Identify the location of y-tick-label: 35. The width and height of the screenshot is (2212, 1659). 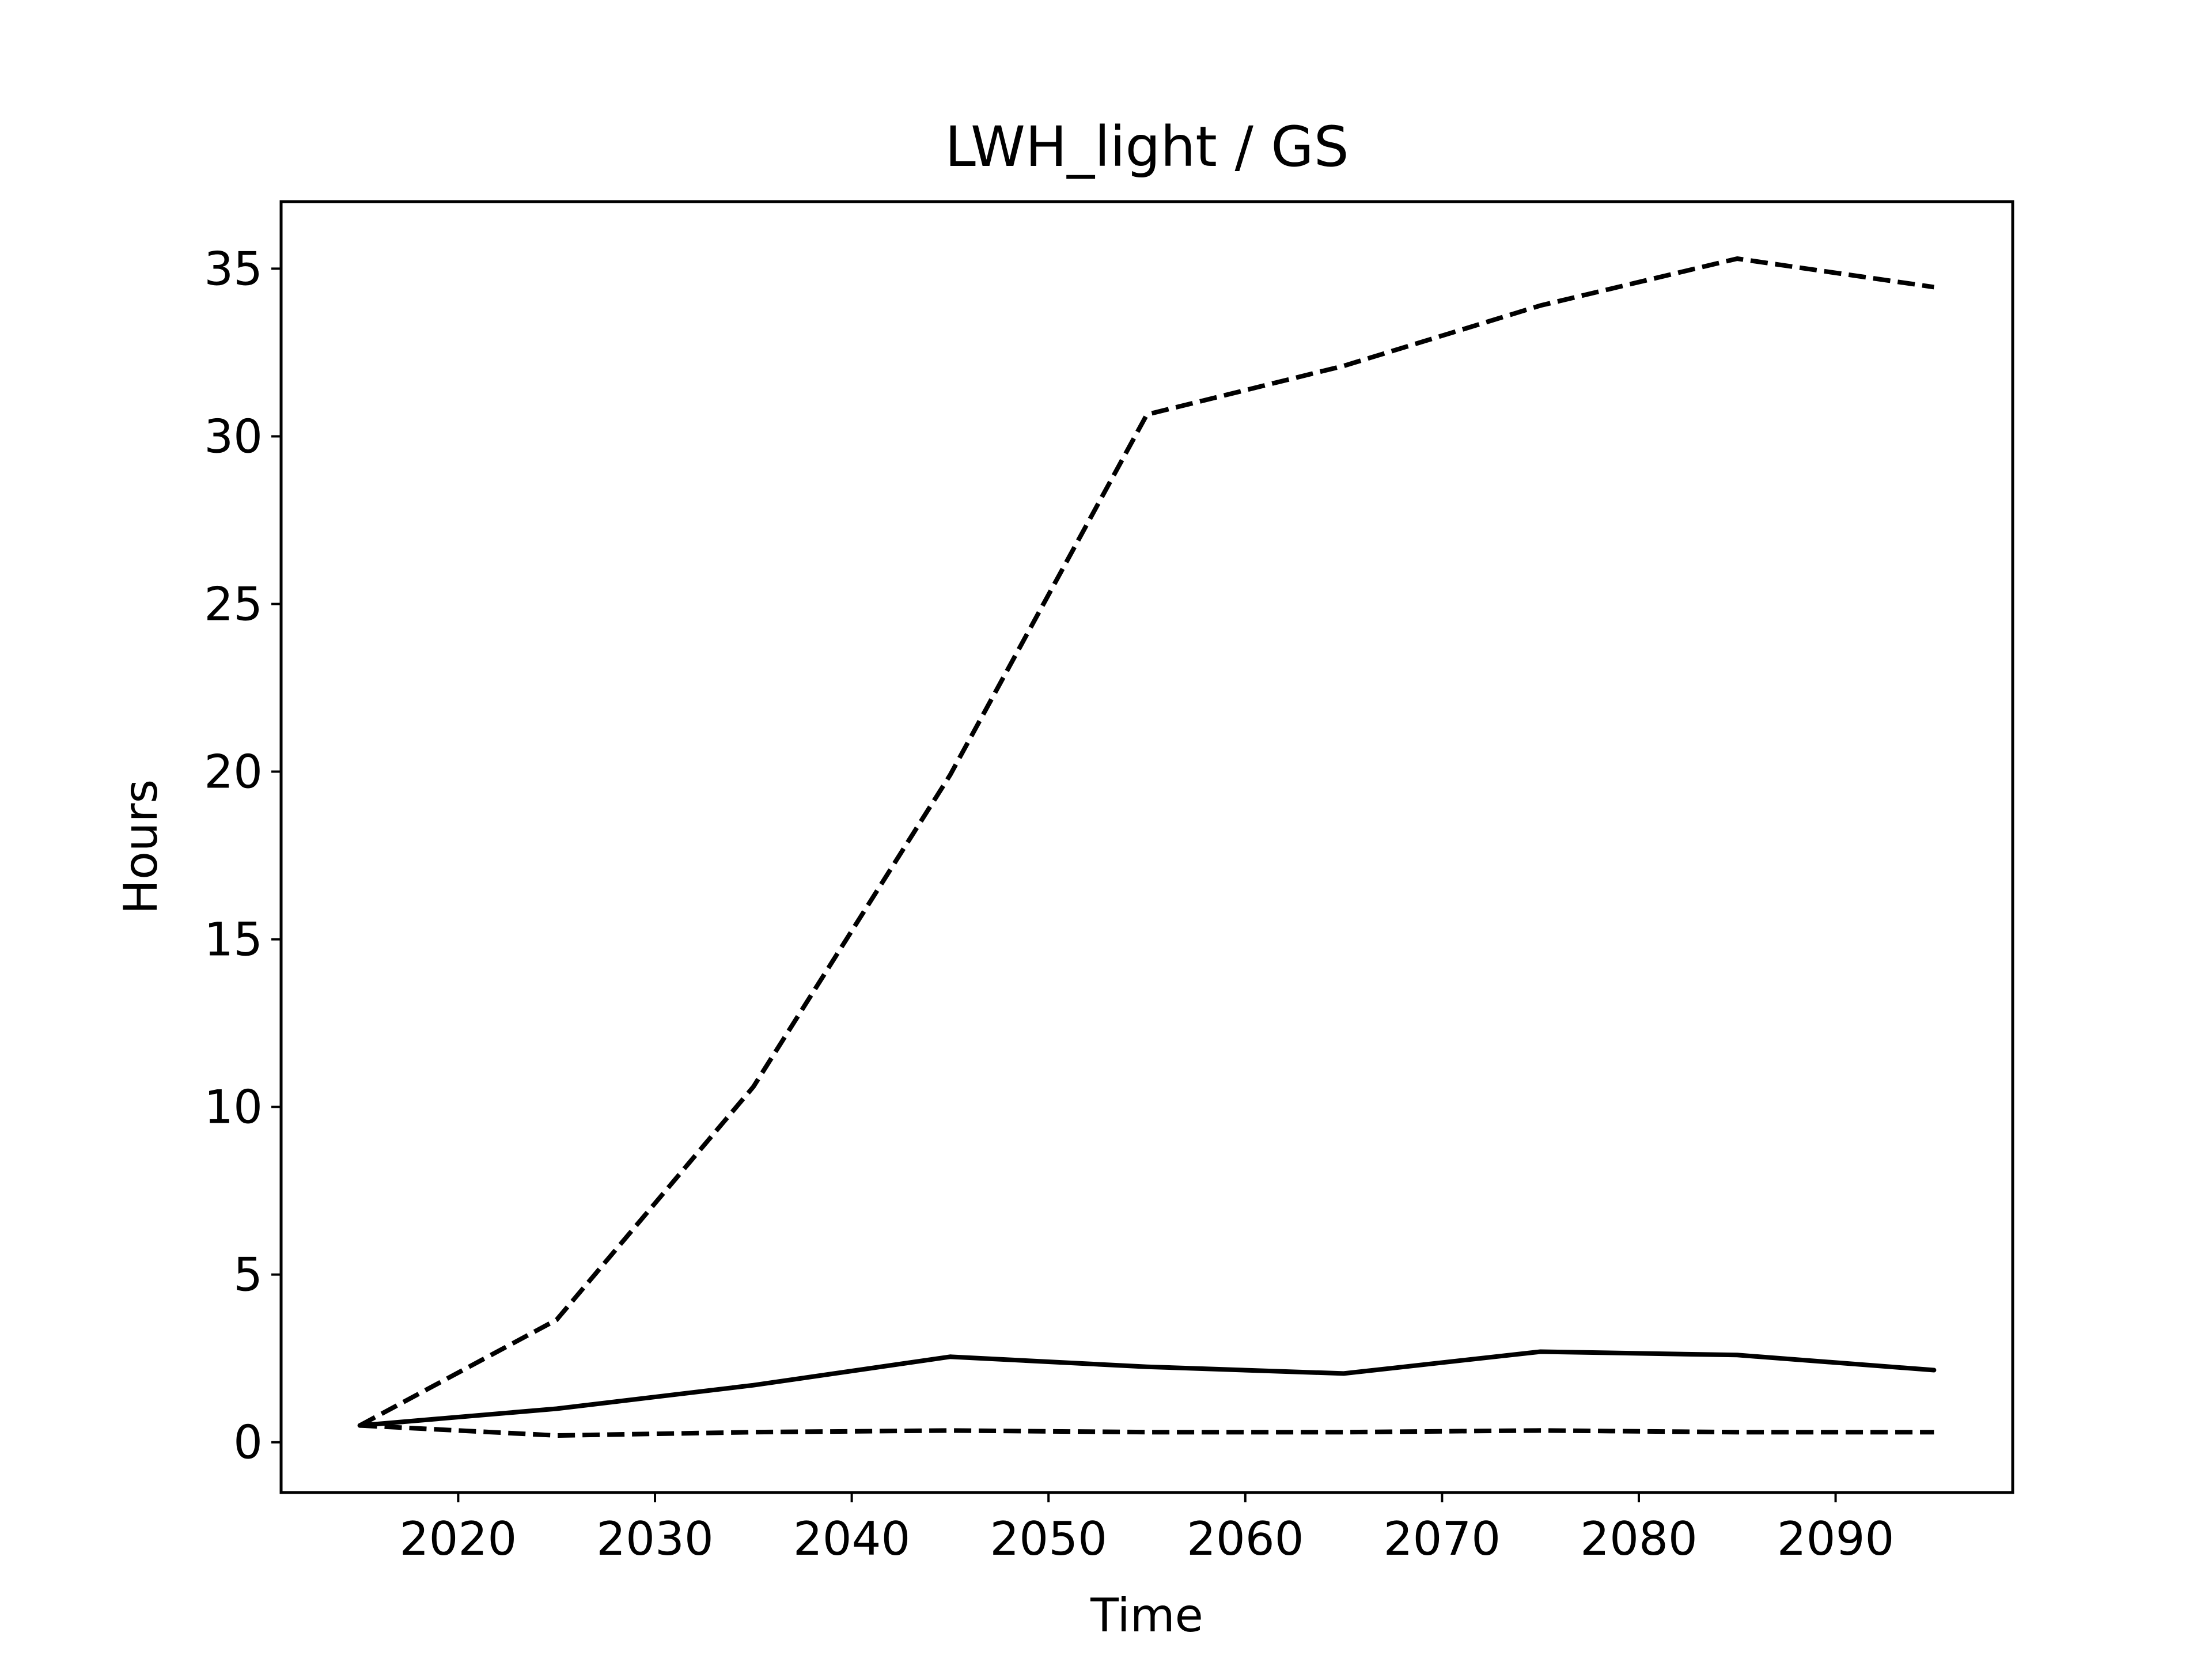
(233, 269).